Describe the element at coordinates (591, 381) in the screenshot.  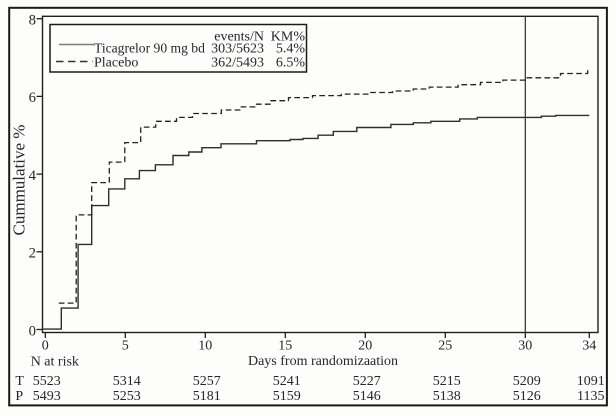
I see `svg-text: 1091` at that location.